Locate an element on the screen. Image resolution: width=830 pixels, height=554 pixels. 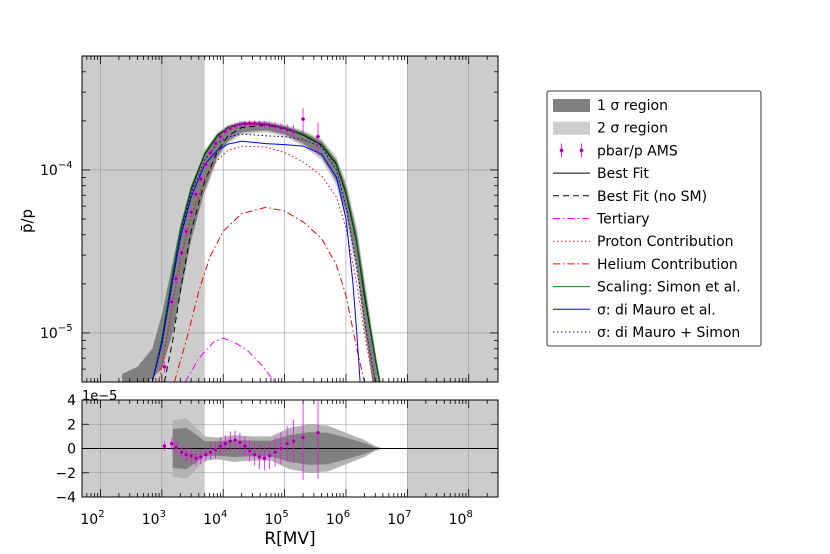
x-tick-label: 10⁶ is located at coordinates (338, 518).